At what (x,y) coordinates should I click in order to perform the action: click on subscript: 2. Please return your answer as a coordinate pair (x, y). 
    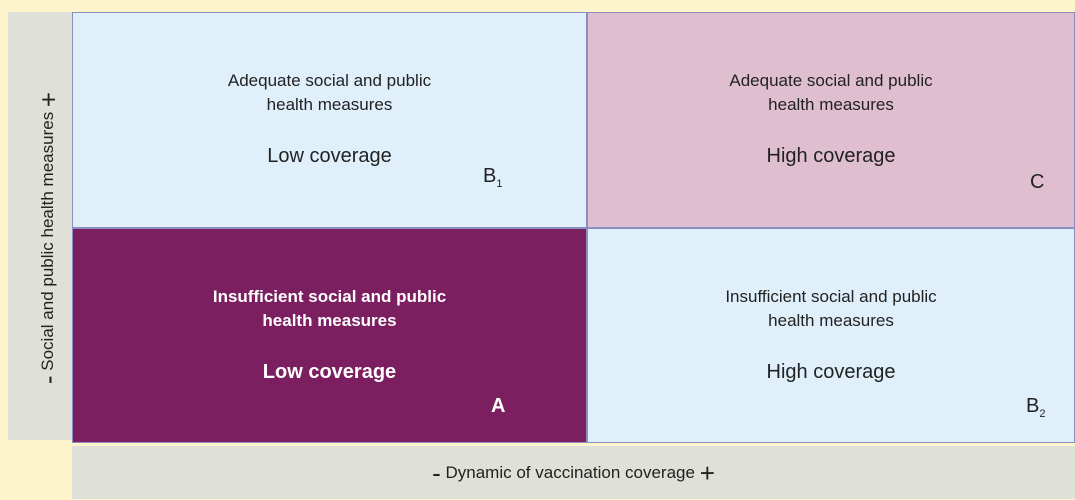
    Looking at the image, I should click on (1042, 414).